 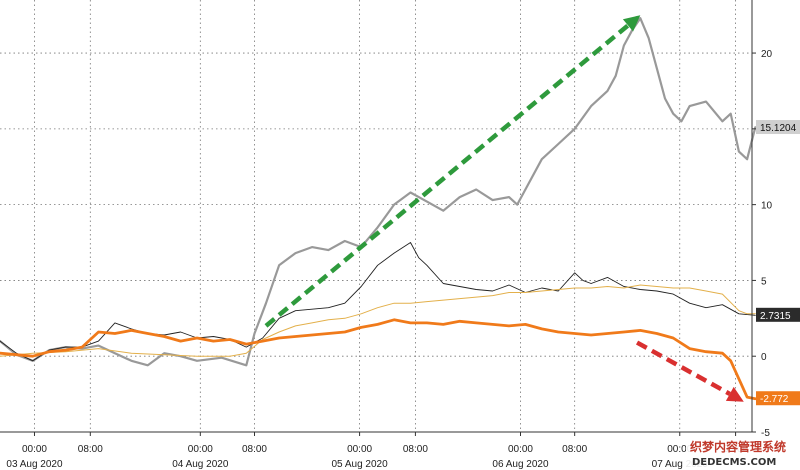 What do you see at coordinates (738, 446) in the screenshot?
I see `watermark-line1: 织梦内容管理系统` at bounding box center [738, 446].